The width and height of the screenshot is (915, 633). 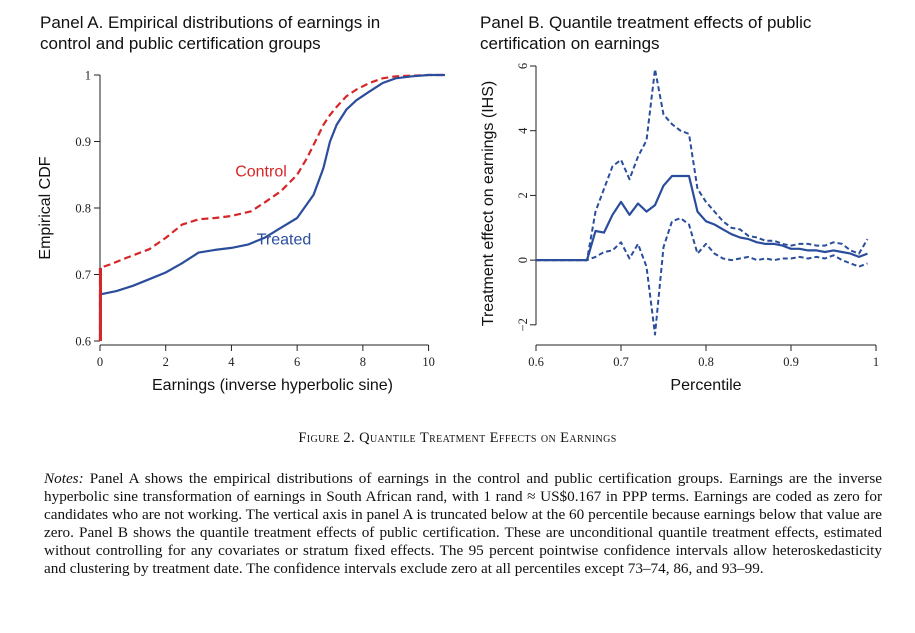 I want to click on x-tick-label: 0.9, so click(x=791, y=362).